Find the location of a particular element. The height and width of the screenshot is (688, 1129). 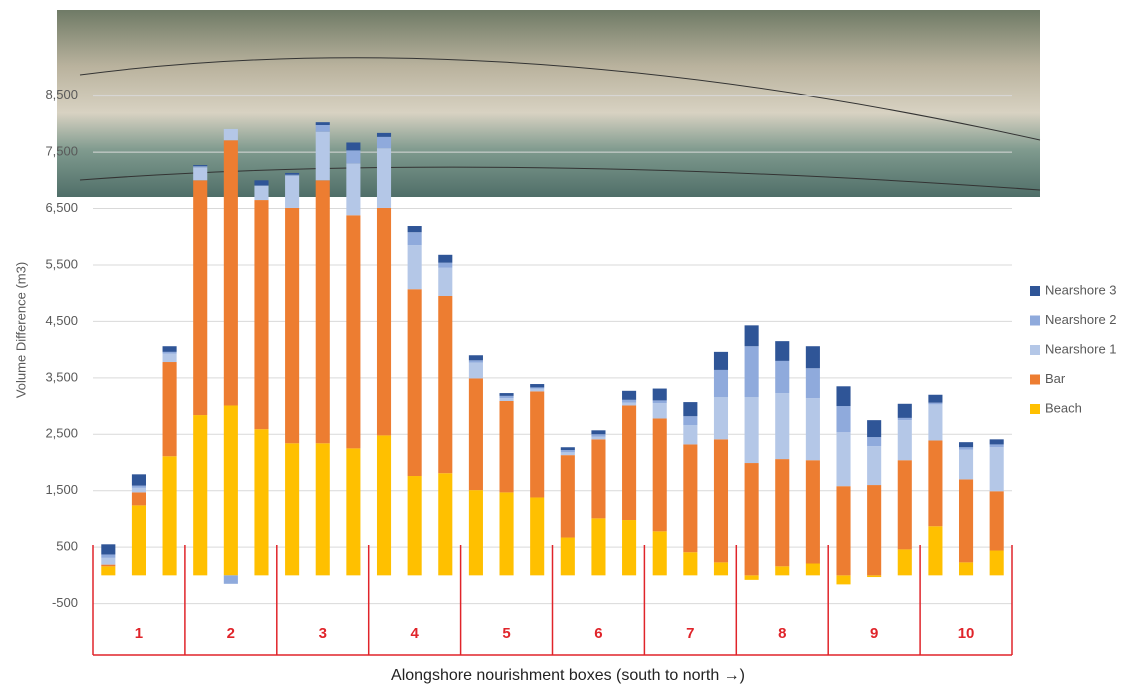

y-axis-label: Volume Difference (m3) is located at coordinates (20, 330).